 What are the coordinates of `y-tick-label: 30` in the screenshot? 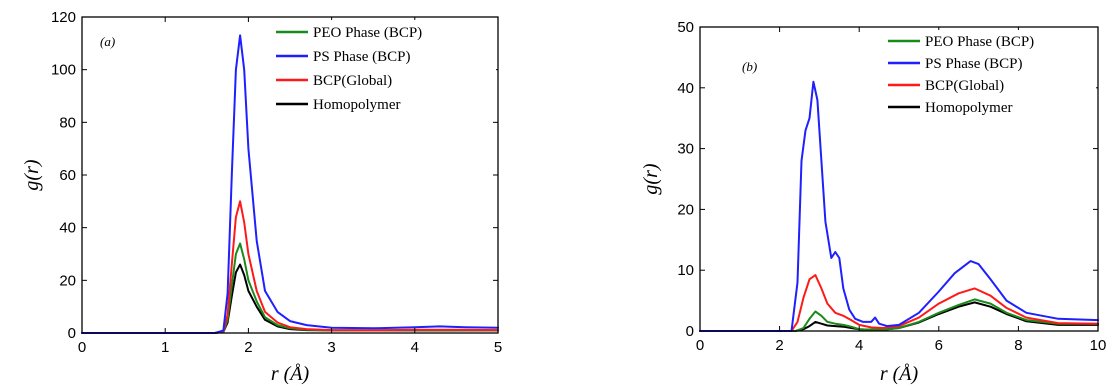 It's located at (685, 149).